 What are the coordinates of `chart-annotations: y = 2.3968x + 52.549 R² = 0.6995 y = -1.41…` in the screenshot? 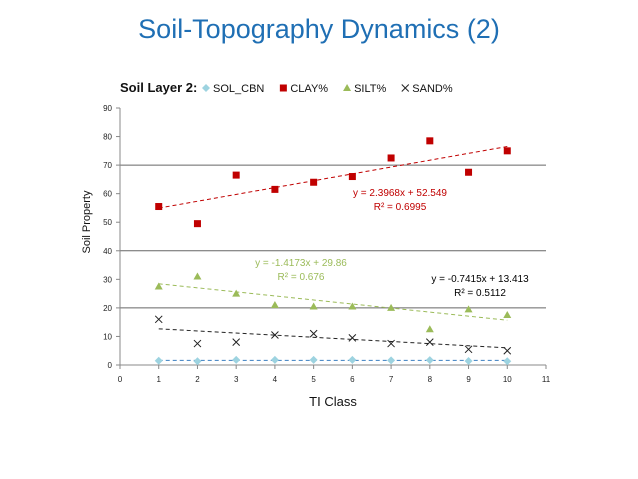 It's located at (392, 243).